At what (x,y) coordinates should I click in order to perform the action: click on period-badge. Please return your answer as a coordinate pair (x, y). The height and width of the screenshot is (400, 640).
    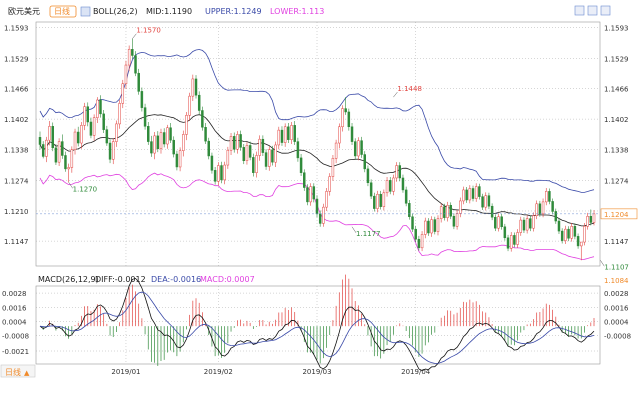
    Looking at the image, I should click on (63, 11).